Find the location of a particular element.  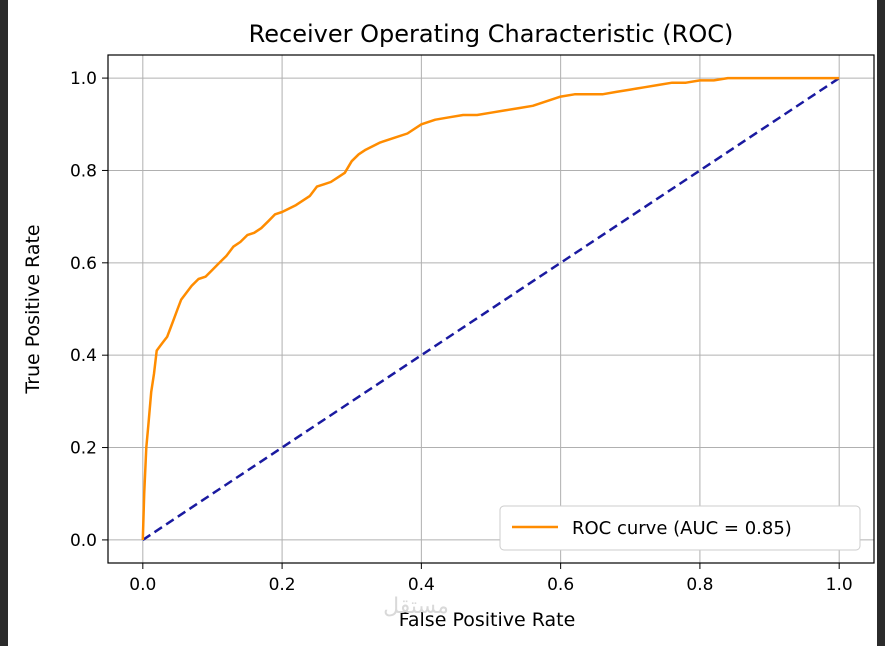

y-axis-ticks: 0.0 0.2 0.4 0.6 0.8 1.0 is located at coordinates (89, 310).